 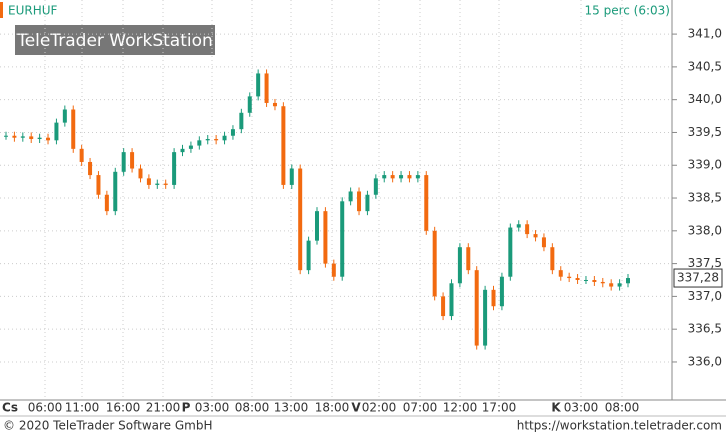 What do you see at coordinates (163, 408) in the screenshot?
I see `x-tick-label: 21:00` at bounding box center [163, 408].